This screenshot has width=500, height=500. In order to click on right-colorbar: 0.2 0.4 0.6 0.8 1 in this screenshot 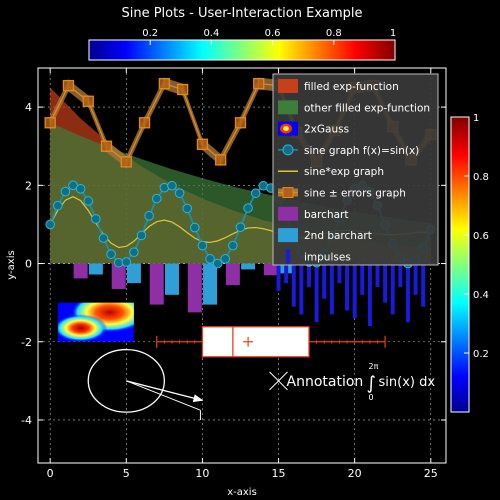, I will do `click(469, 263)`.